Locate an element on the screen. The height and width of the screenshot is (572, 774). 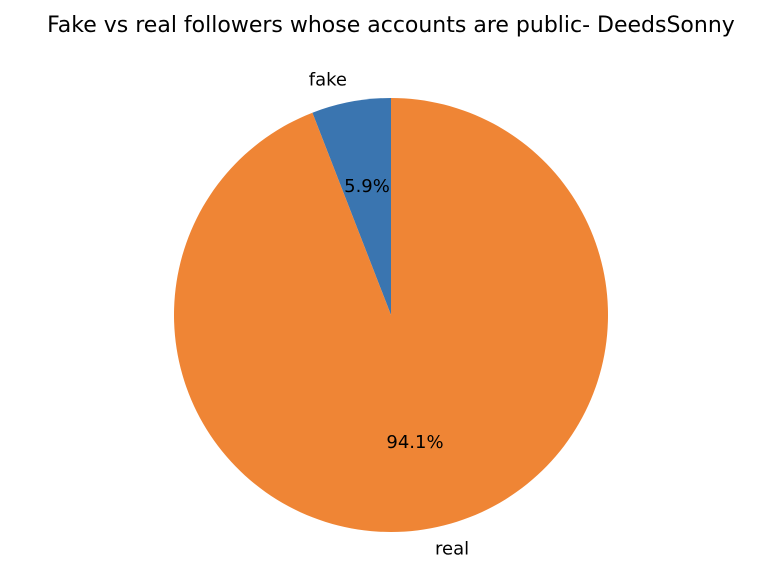
slice-label-fake: fake is located at coordinates (328, 79).